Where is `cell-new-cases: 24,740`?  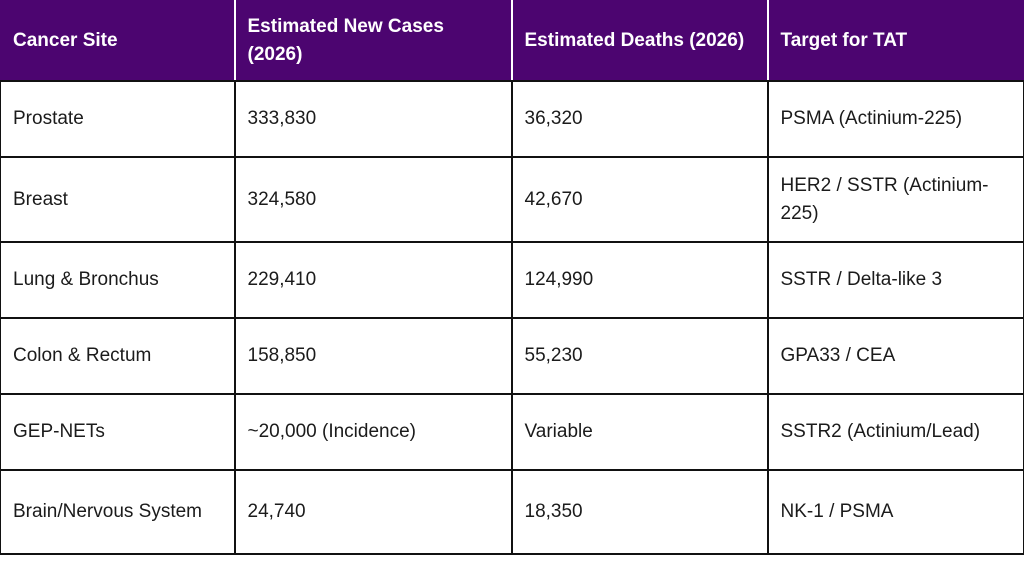 cell-new-cases: 24,740 is located at coordinates (373, 512).